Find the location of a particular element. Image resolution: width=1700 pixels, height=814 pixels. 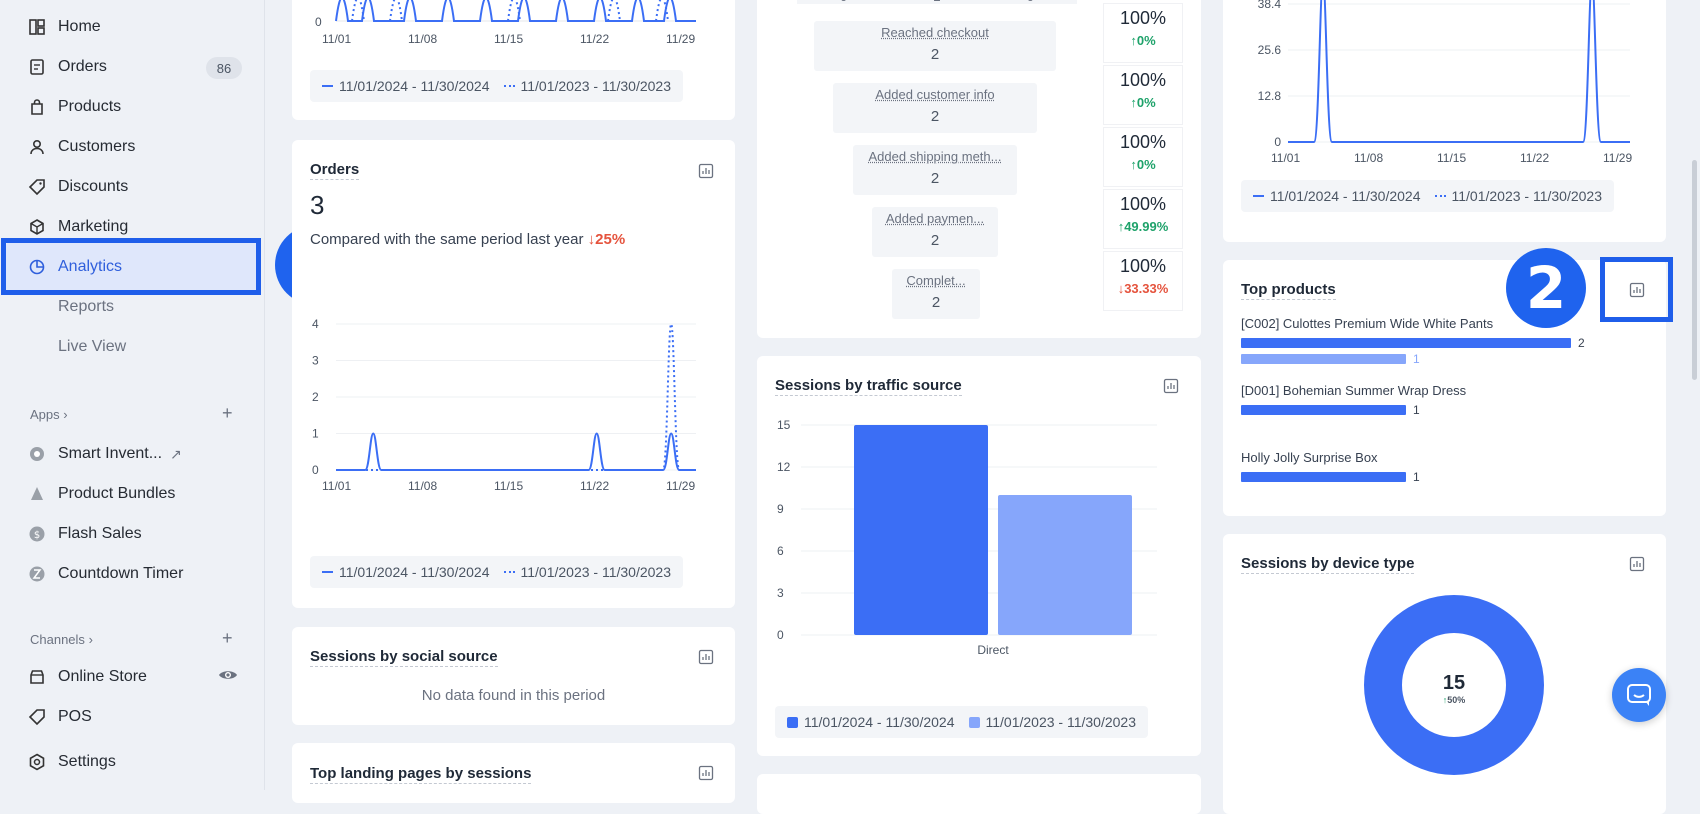

next-card is located at coordinates (979, 794).